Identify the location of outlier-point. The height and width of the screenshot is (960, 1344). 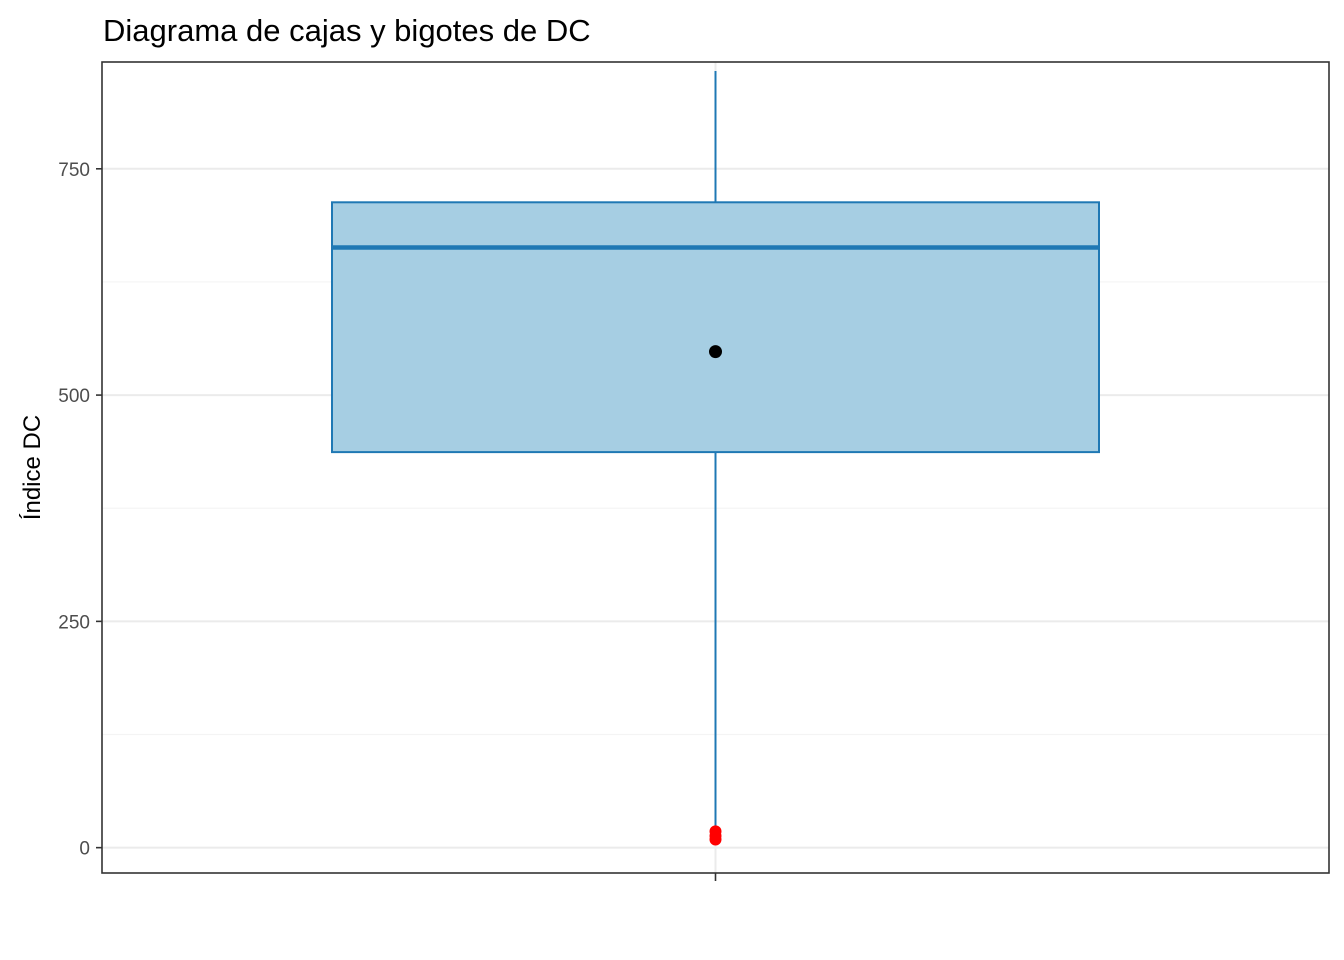
(715, 831).